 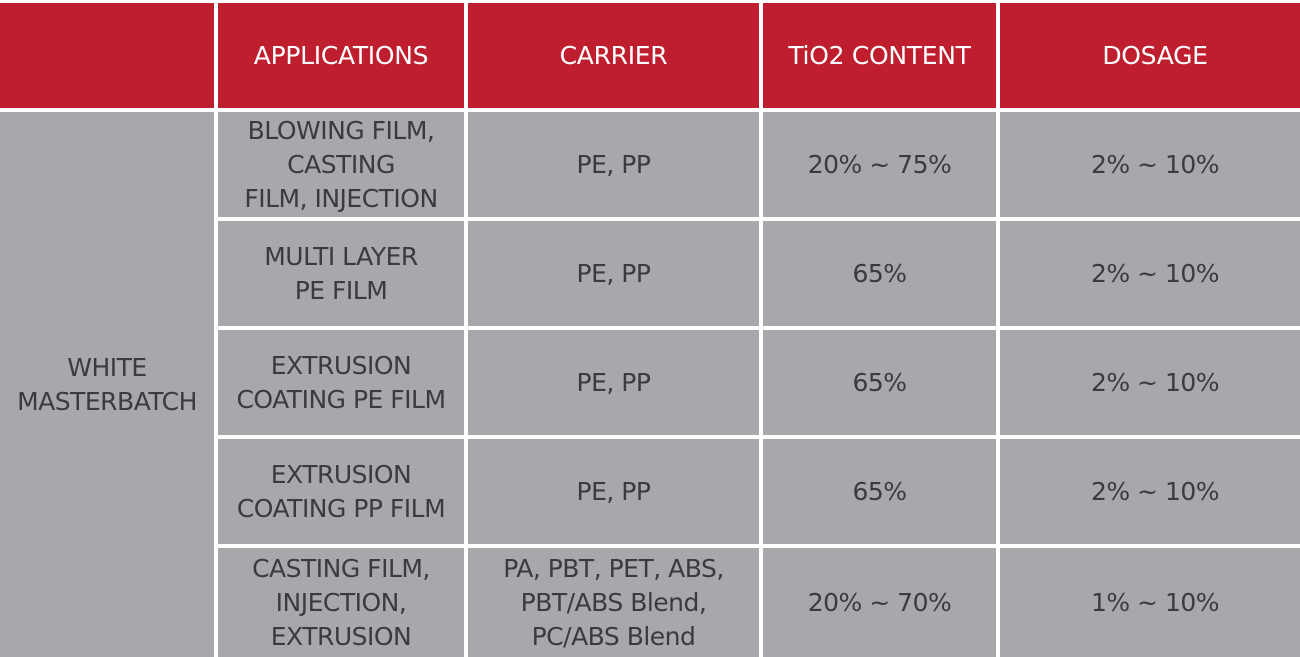 I want to click on header-applications: APPLICATIONS, so click(x=341, y=55).